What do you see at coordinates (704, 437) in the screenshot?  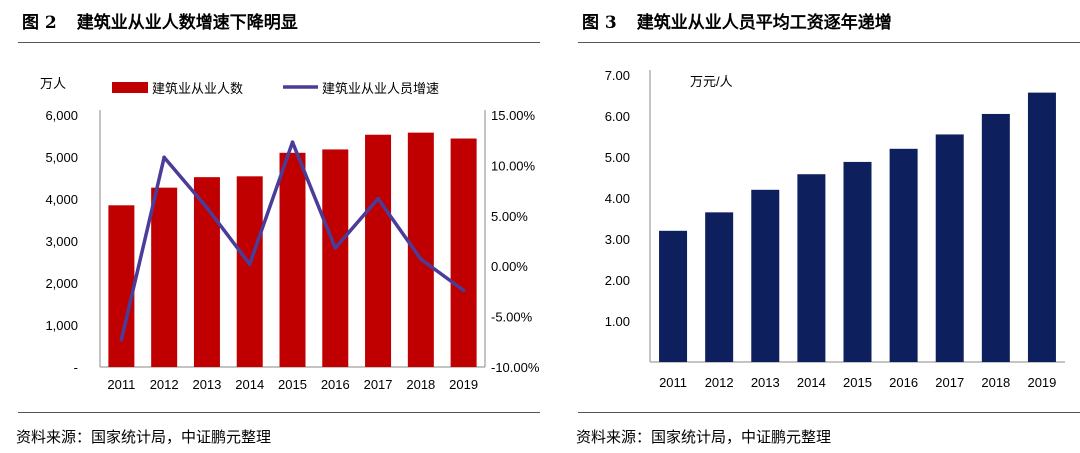 I see `figure-3-source: 资料来源：国家统计局，中证鹏元整理` at bounding box center [704, 437].